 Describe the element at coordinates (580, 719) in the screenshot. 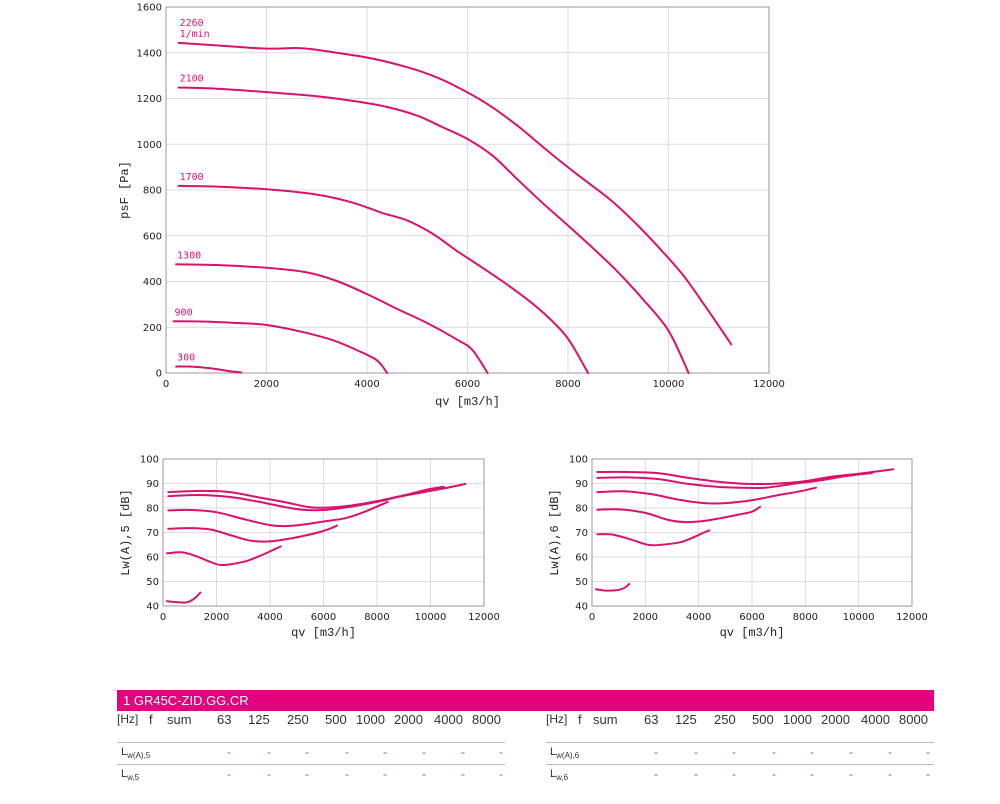

I see `col-f: f` at that location.